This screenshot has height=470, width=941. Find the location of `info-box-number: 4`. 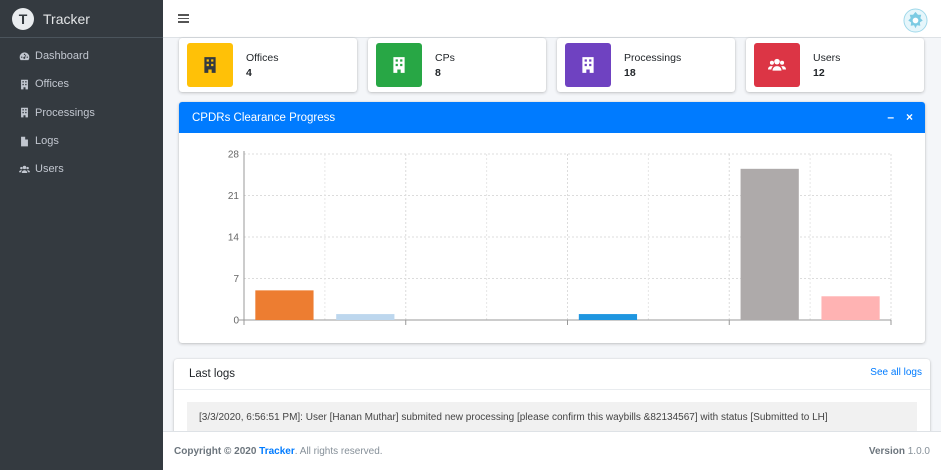

info-box-number: 4 is located at coordinates (249, 72).